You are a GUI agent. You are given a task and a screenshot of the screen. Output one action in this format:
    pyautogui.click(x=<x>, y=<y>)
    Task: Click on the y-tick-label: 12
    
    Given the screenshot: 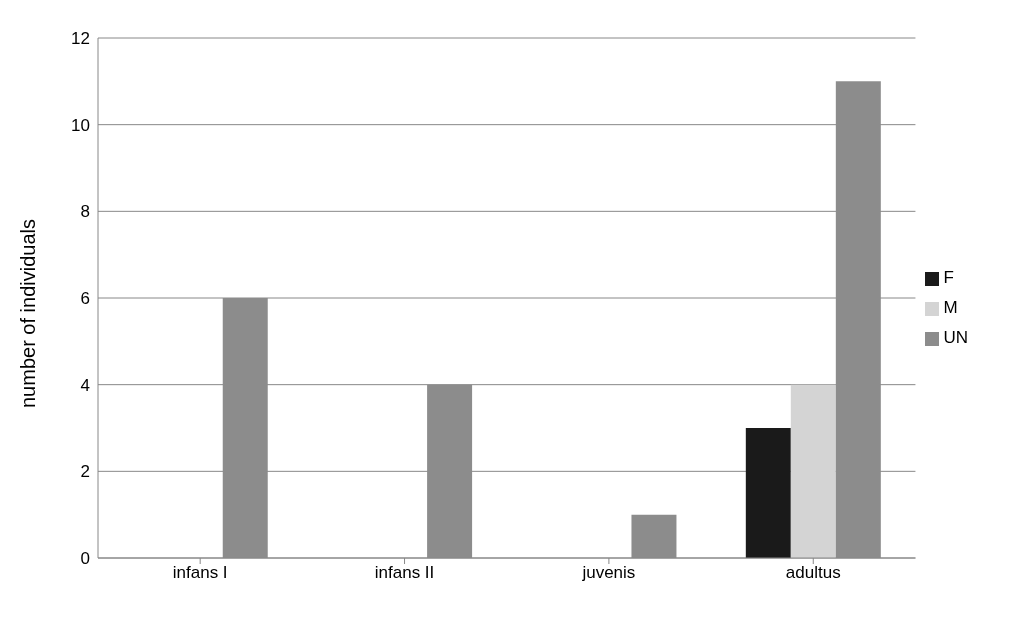 What is the action you would take?
    pyautogui.click(x=80, y=39)
    